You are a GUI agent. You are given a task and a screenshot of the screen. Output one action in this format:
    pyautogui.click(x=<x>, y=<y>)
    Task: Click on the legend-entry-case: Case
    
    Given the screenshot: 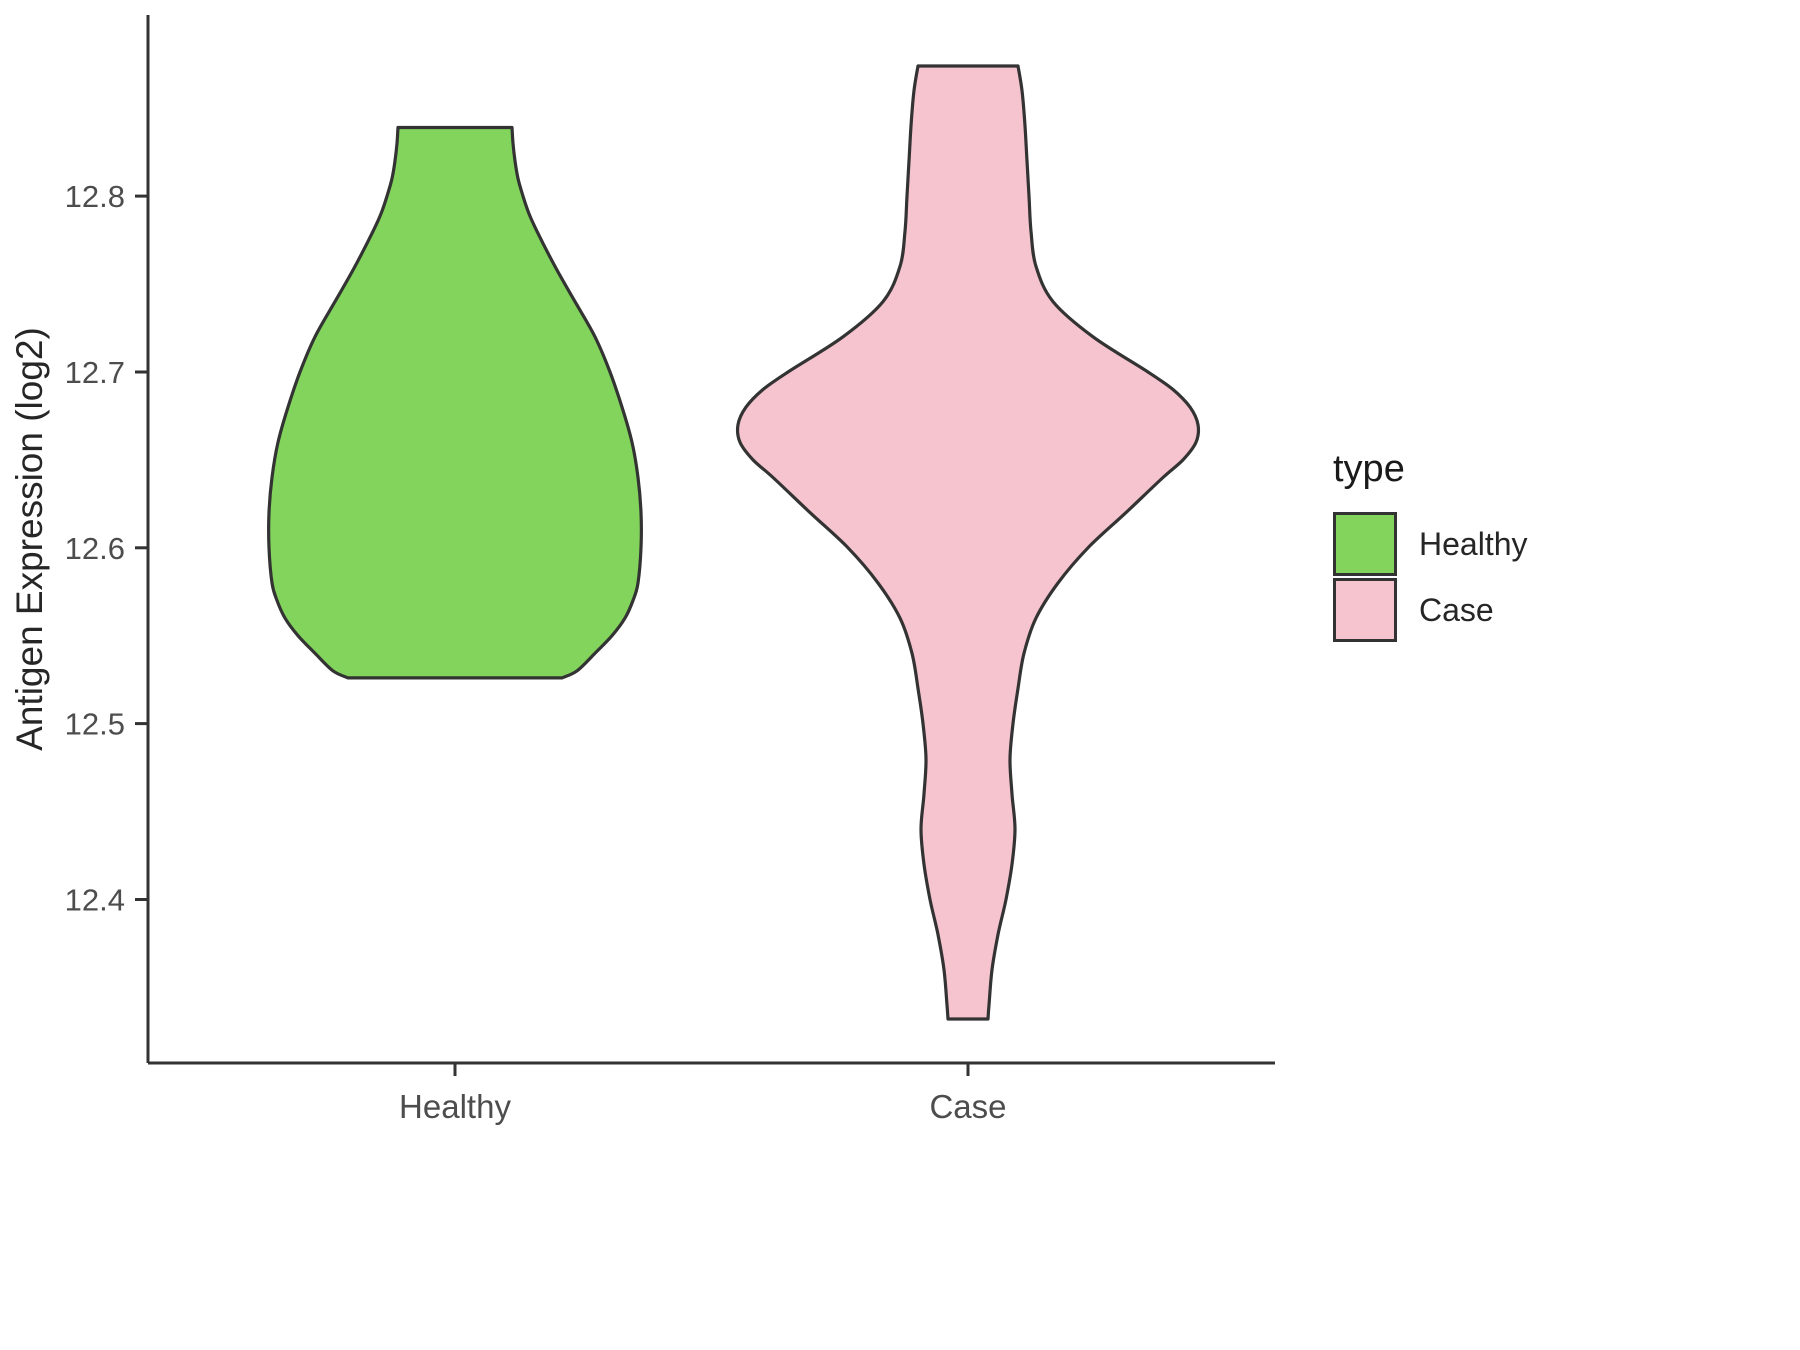 What is the action you would take?
    pyautogui.click(x=1430, y=610)
    